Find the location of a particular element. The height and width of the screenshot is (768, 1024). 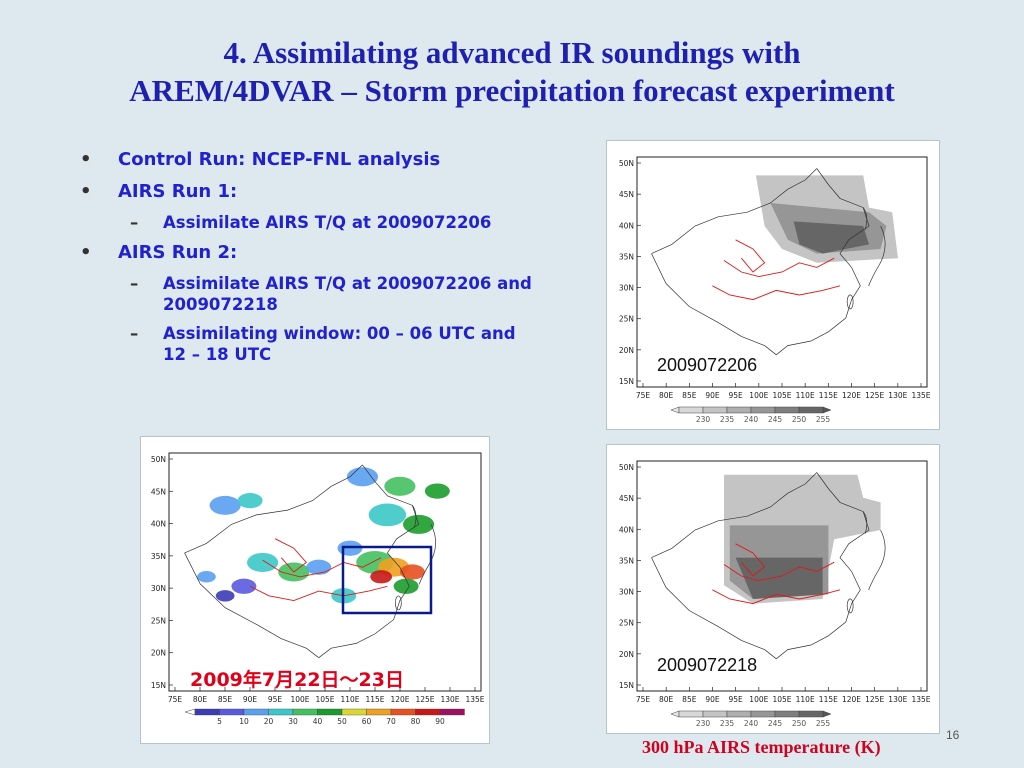

temperature-field-warm is located at coordinates (779, 578).